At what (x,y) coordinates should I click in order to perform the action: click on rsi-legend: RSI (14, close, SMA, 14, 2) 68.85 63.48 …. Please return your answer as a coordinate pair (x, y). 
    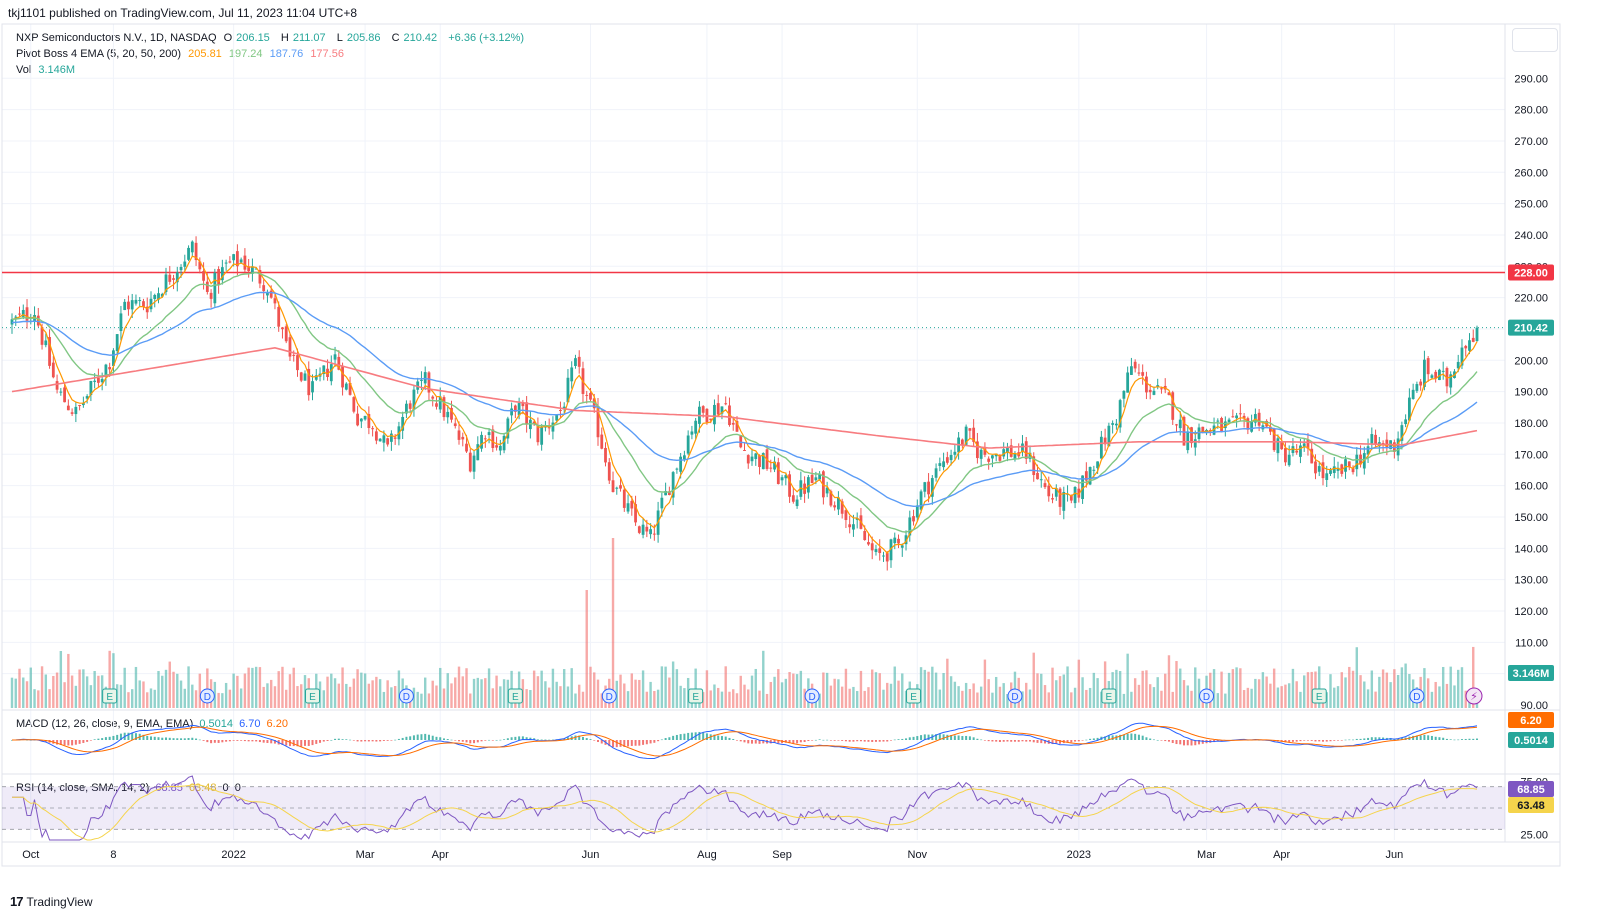
    Looking at the image, I should click on (130, 788).